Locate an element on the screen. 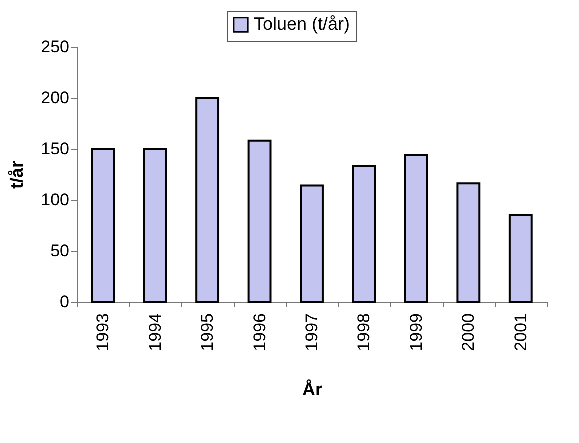 The width and height of the screenshot is (579, 443). legend-label: Toluen (t/år) is located at coordinates (302, 24).